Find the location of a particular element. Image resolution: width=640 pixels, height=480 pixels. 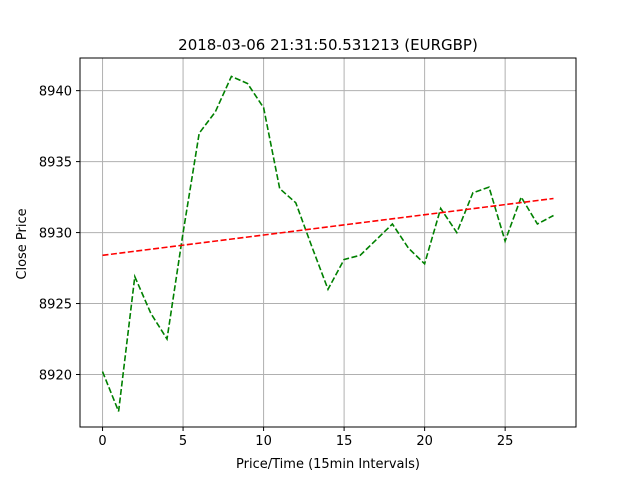

x-axis-label: Price/Time (15min Intervals) is located at coordinates (328, 464).